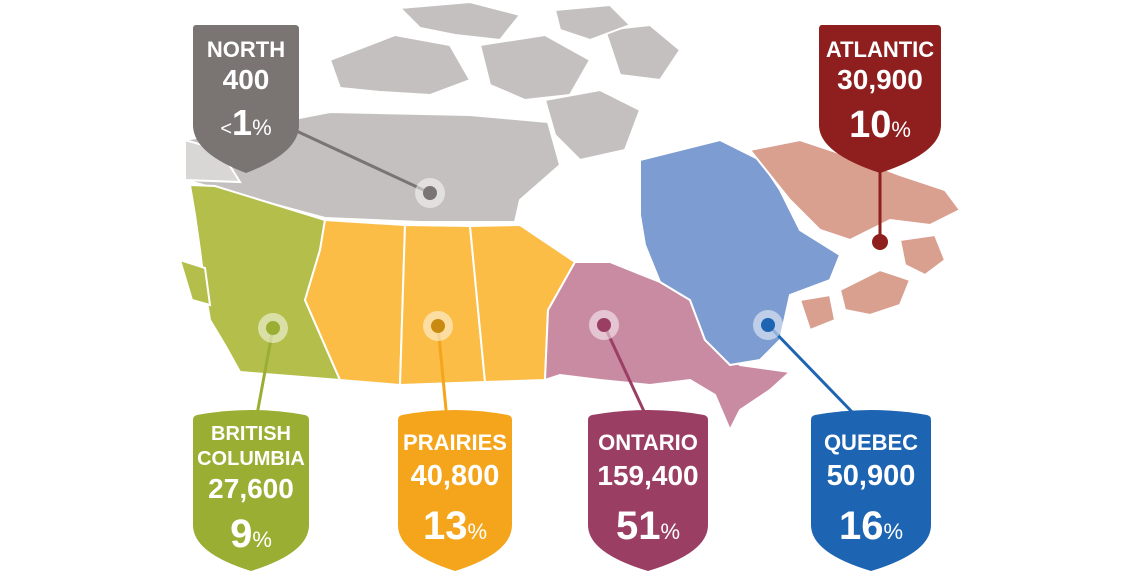 The width and height of the screenshot is (1130, 573). What do you see at coordinates (251, 534) in the screenshot?
I see `region-percent: 9%` at bounding box center [251, 534].